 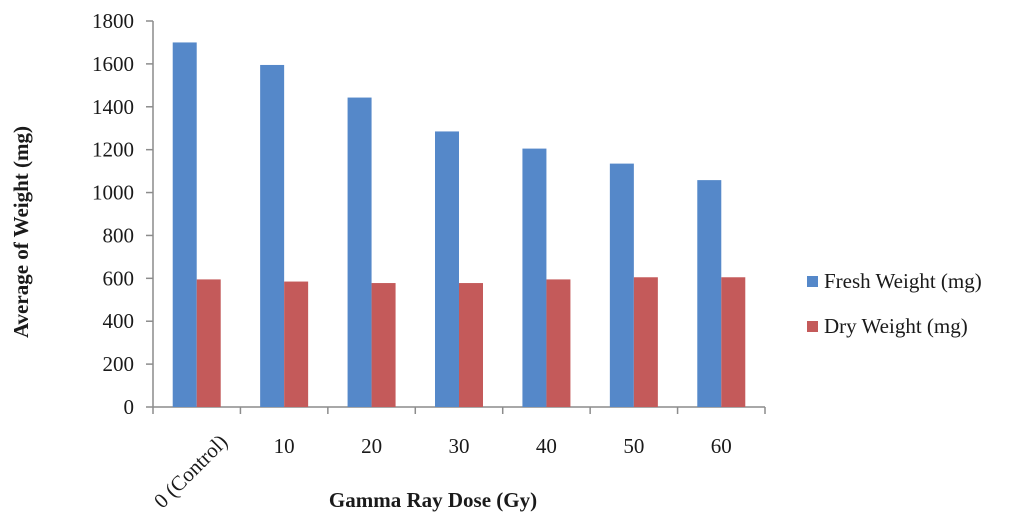 I want to click on legend-label: Dry Weight (mg), so click(x=896, y=326).